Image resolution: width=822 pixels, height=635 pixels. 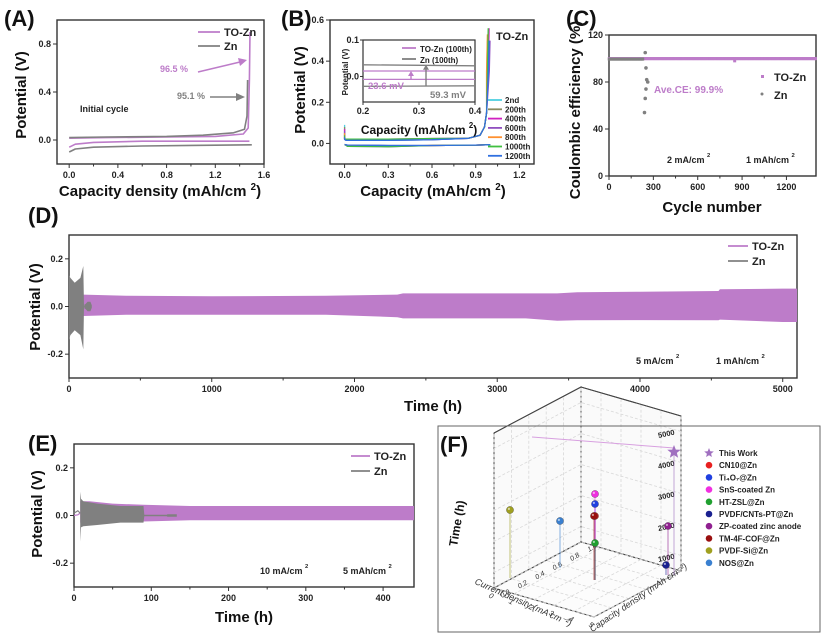 What do you see at coordinates (386, 86) in the screenshot?
I see `inset-tozn-label: 23.6 mV` at bounding box center [386, 86].